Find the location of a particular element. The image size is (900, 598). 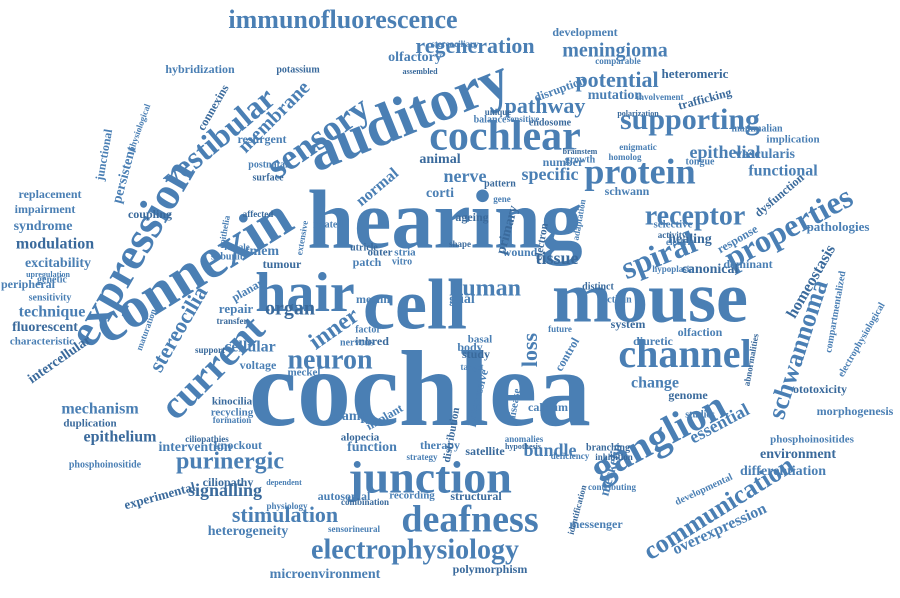

cloud-word-study: study is located at coordinates (476, 354).